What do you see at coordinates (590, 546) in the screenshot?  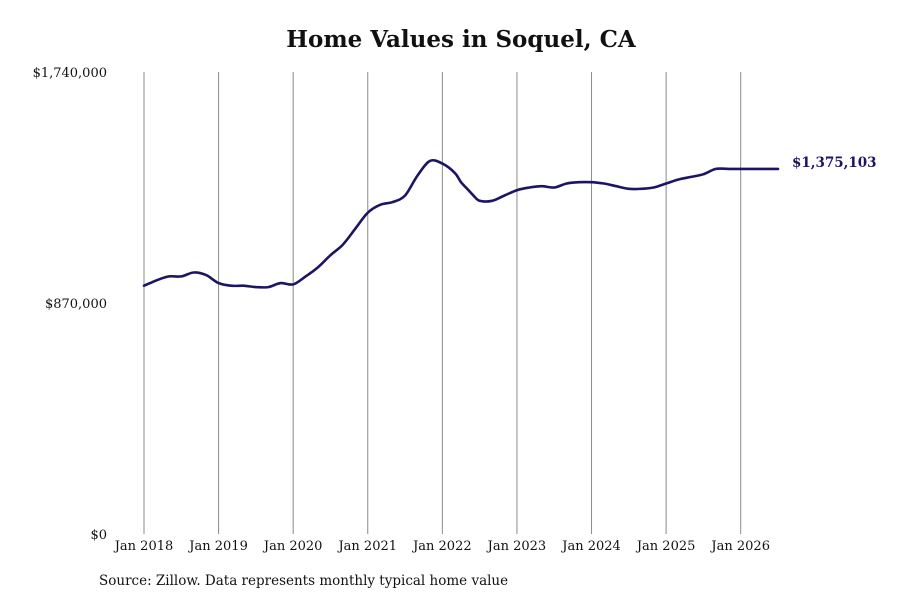 I see `x-tick-label: Jan 2024` at bounding box center [590, 546].